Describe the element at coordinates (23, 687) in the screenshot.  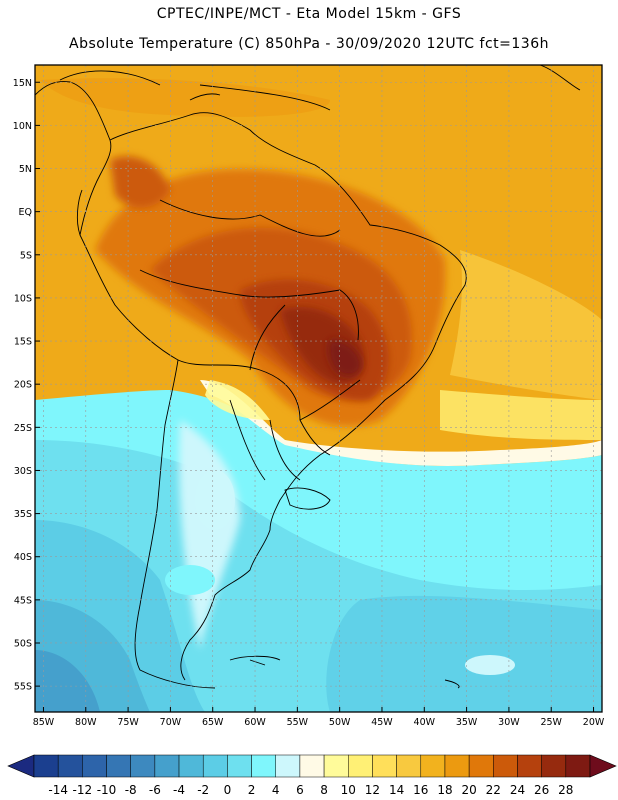
I see `lat-label: 55S` at that location.